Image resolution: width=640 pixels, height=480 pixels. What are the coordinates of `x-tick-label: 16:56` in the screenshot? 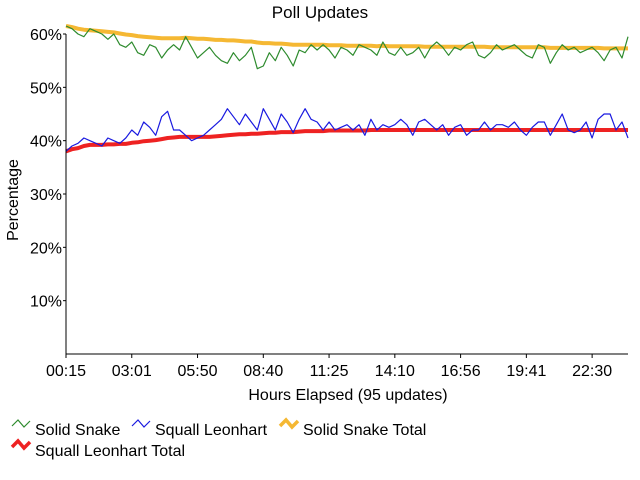 It's located at (461, 371).